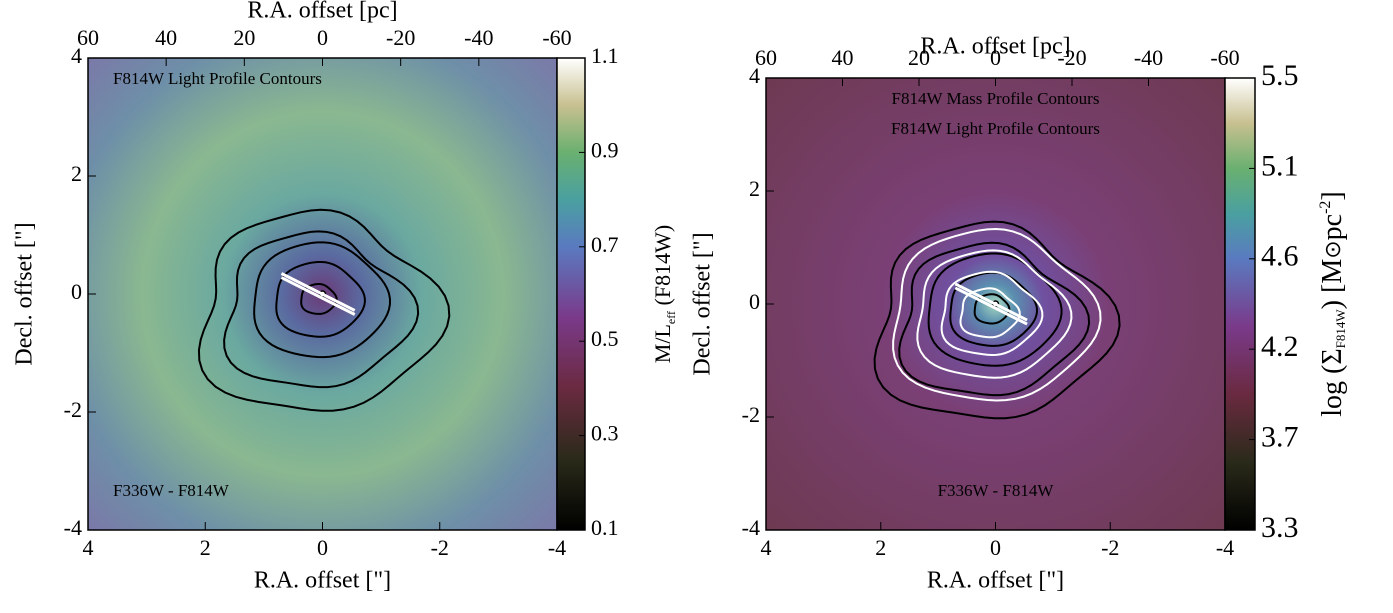 The height and width of the screenshot is (613, 1393). Describe the element at coordinates (1332, 195) in the screenshot. I see `colorbar-label-part: ]` at that location.